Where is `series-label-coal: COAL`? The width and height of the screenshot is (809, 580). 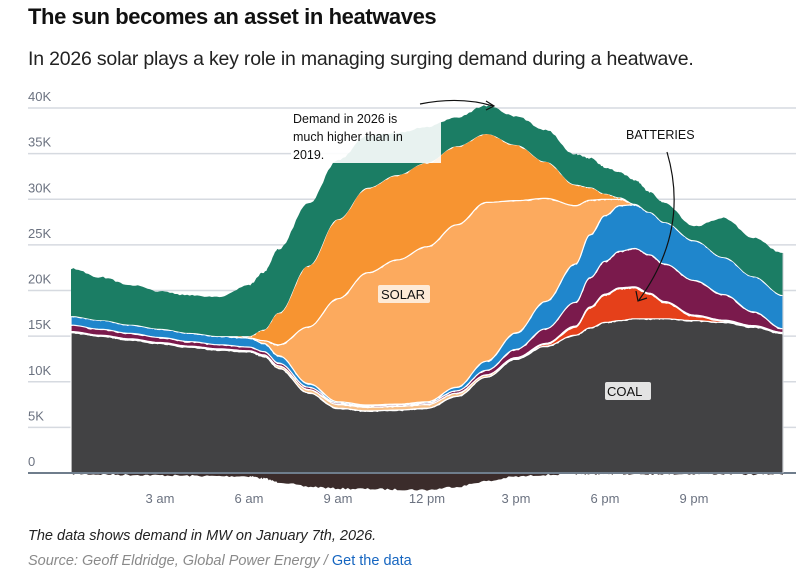 series-label-coal: COAL is located at coordinates (624, 391).